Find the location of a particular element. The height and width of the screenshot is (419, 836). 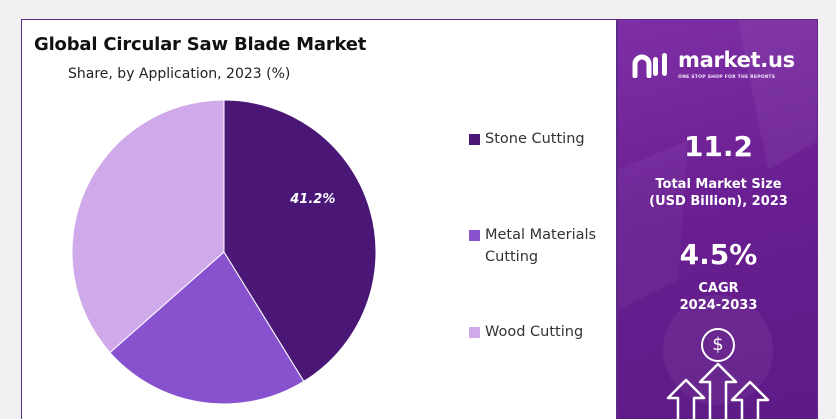

currency-symbol: $ is located at coordinates (718, 344).